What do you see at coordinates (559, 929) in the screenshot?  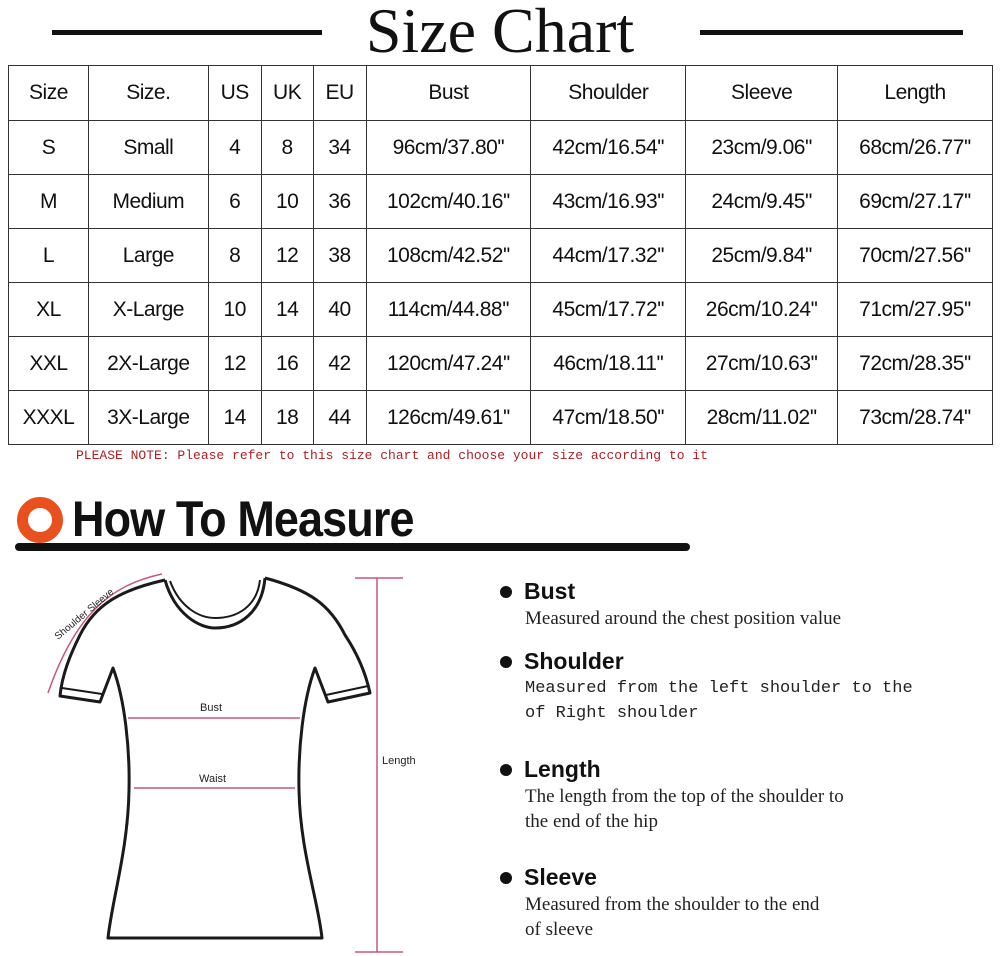 I see `description-line: of sleeve` at bounding box center [559, 929].